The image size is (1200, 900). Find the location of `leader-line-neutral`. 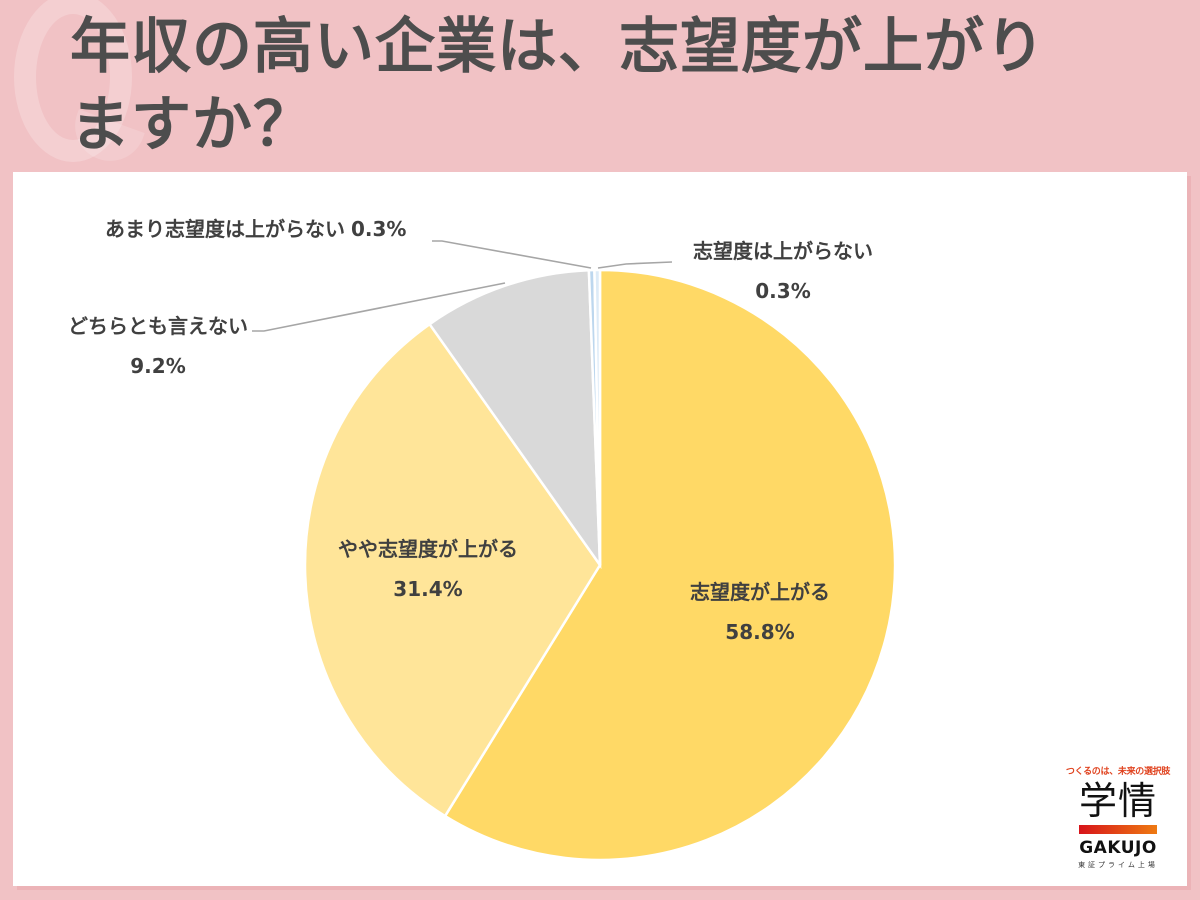

leader-line-neutral is located at coordinates (379, 307).